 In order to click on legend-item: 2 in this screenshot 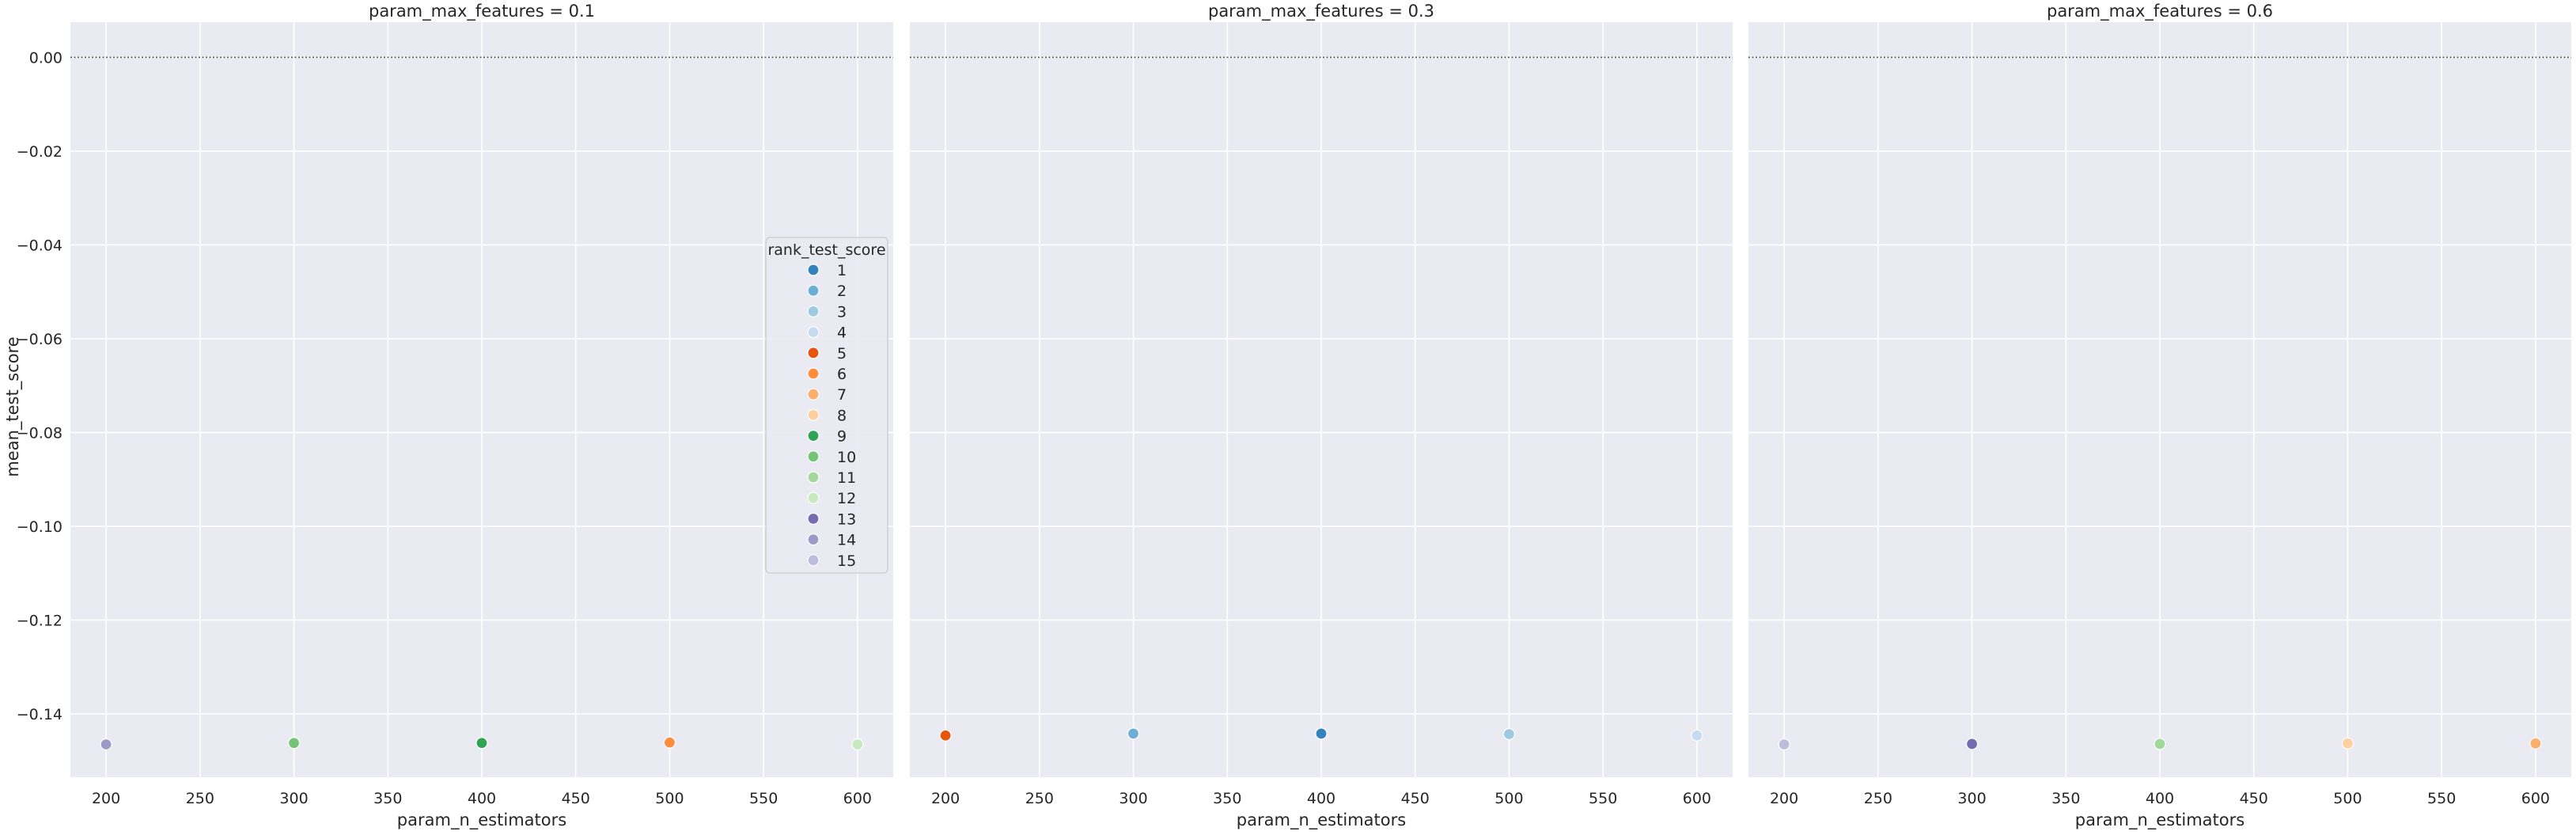, I will do `click(827, 291)`.